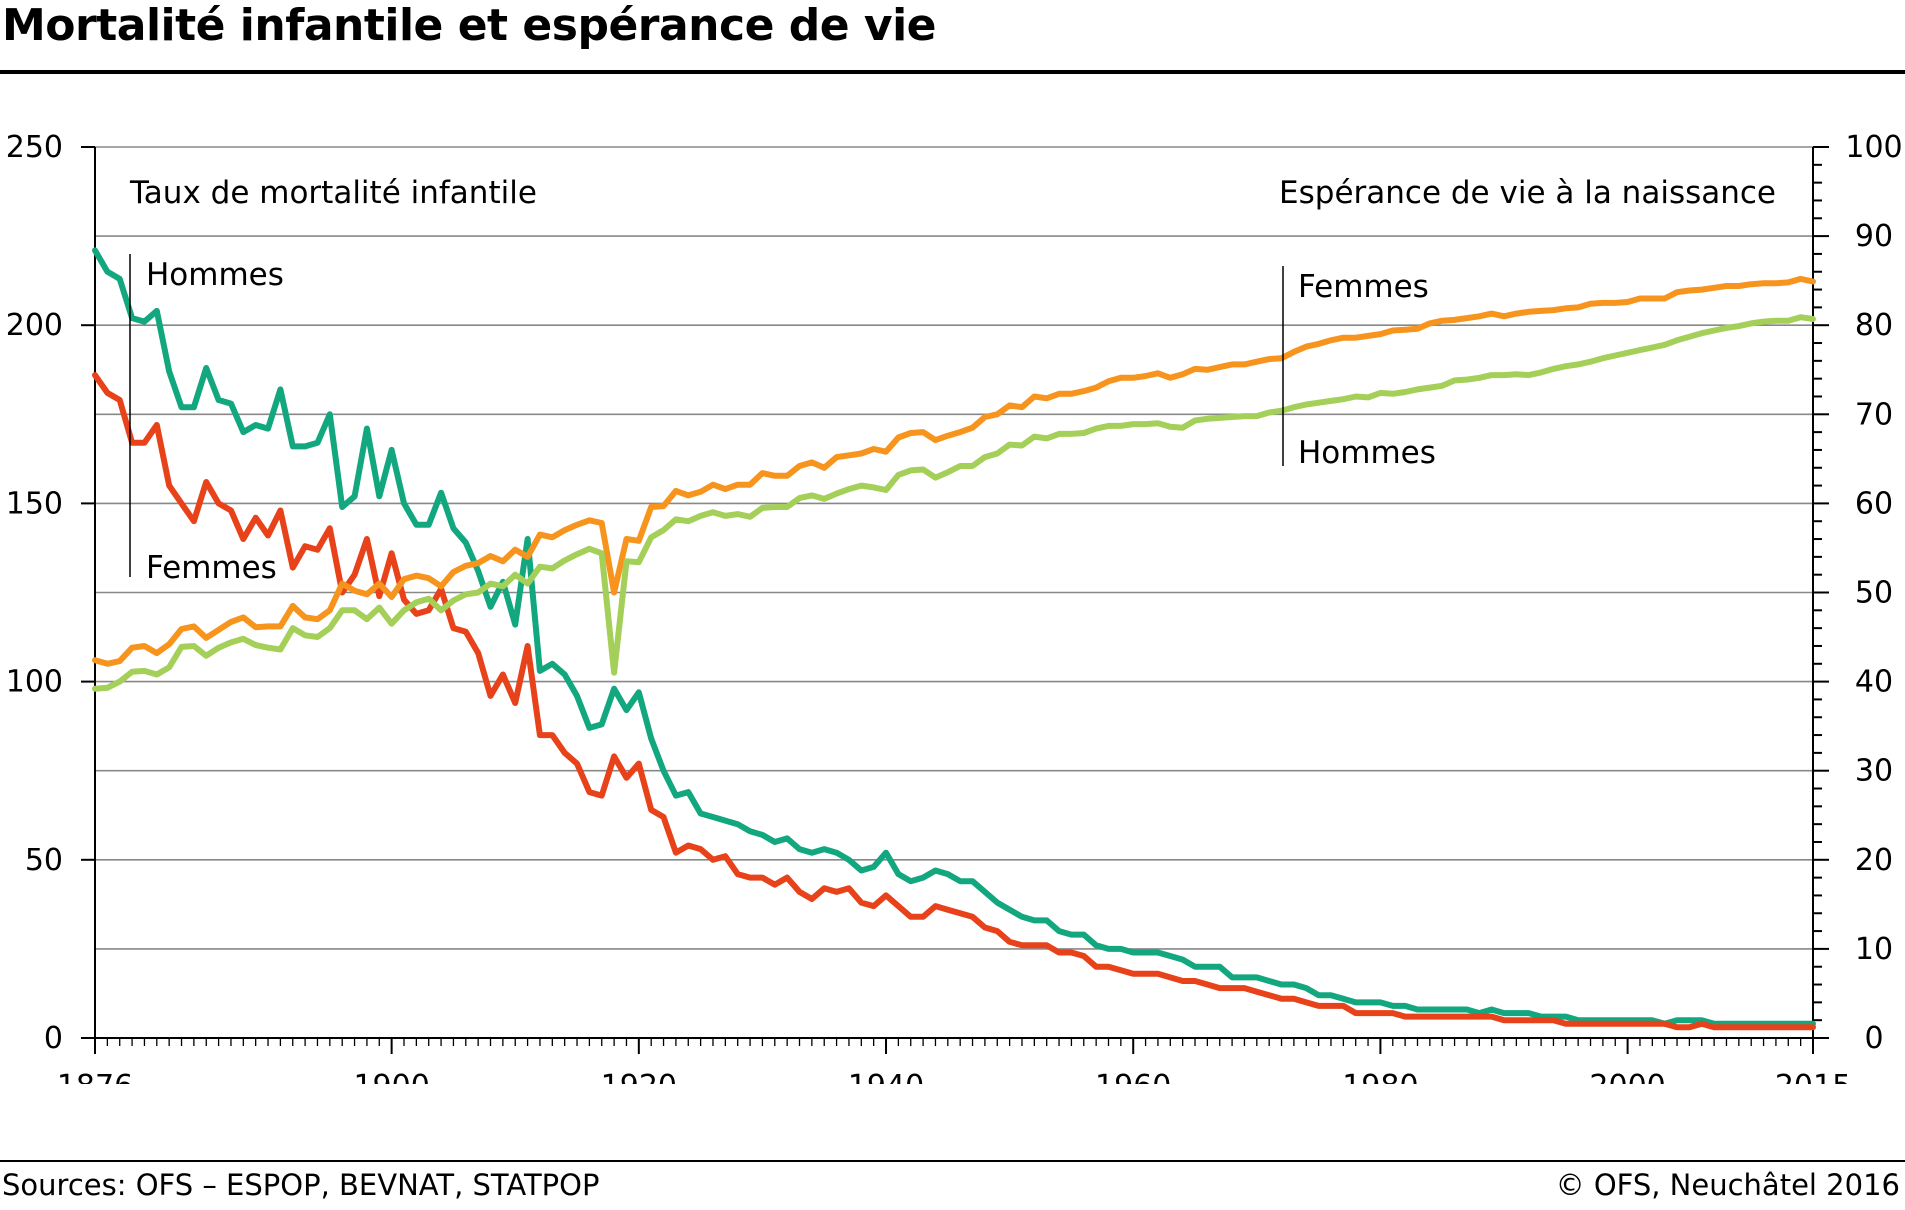  Describe the element at coordinates (34, 682) in the screenshot. I see `left-tick-label: 100` at that location.